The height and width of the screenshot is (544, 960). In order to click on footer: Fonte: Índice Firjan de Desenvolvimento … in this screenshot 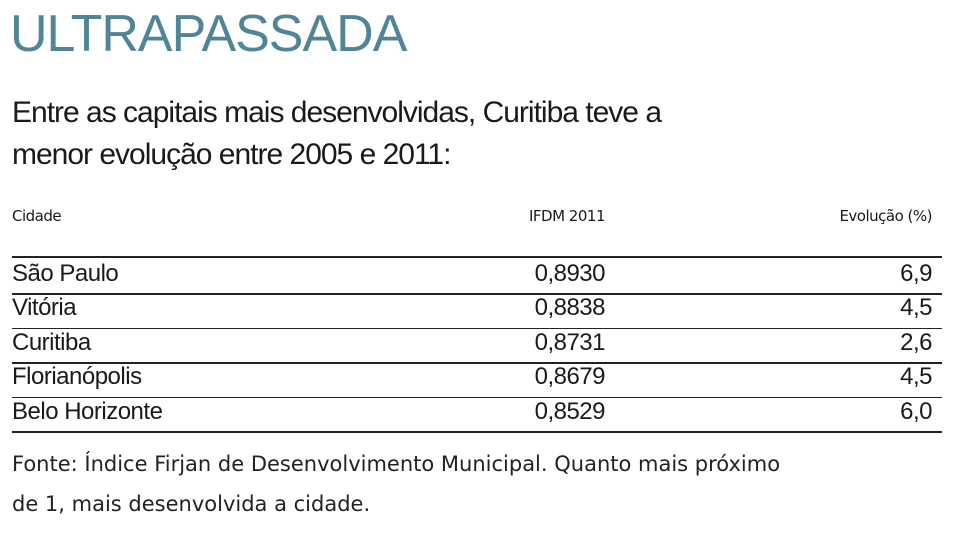, I will do `click(396, 464)`.